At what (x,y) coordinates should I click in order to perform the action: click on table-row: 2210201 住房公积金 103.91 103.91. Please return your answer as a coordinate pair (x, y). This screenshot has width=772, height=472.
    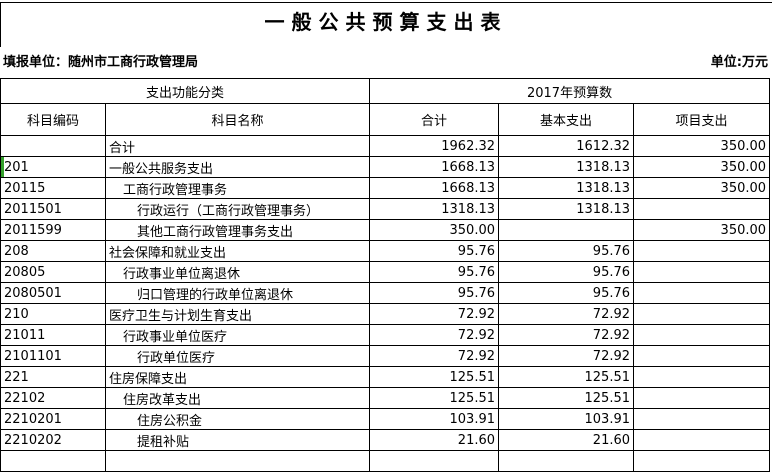
    Looking at the image, I should click on (385, 419).